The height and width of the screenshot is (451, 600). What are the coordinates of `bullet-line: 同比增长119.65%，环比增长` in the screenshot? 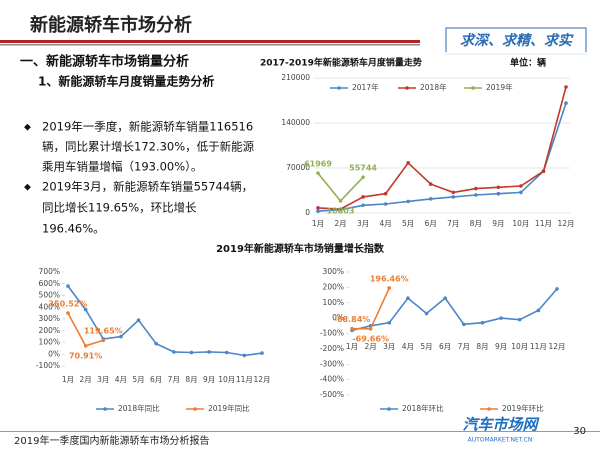 It's located at (119, 208).